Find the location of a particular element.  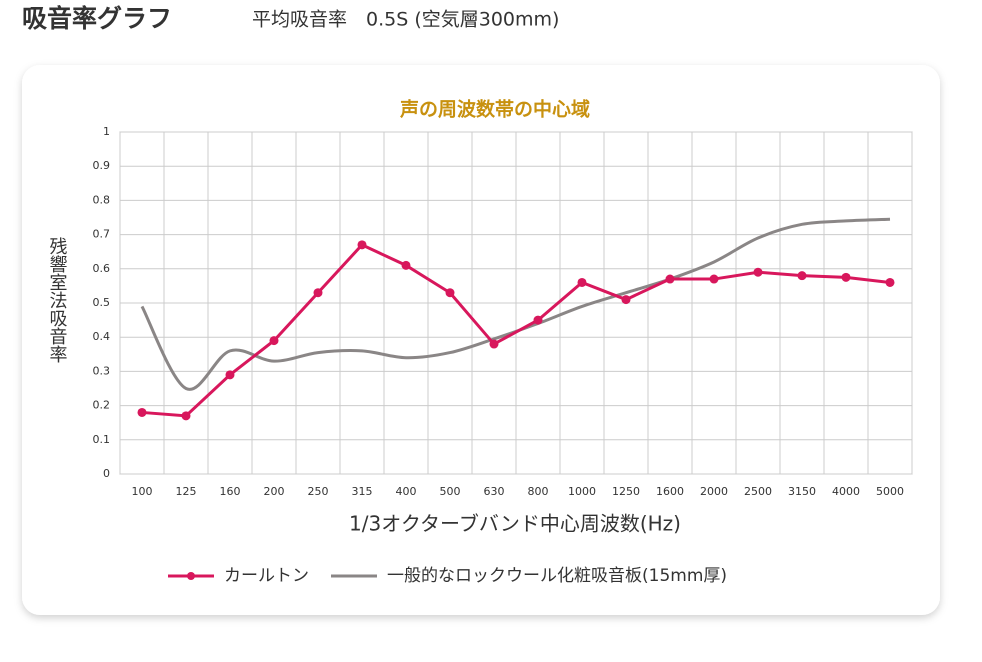

annotation: 声の周波数帯の中心域 is located at coordinates (494, 109).